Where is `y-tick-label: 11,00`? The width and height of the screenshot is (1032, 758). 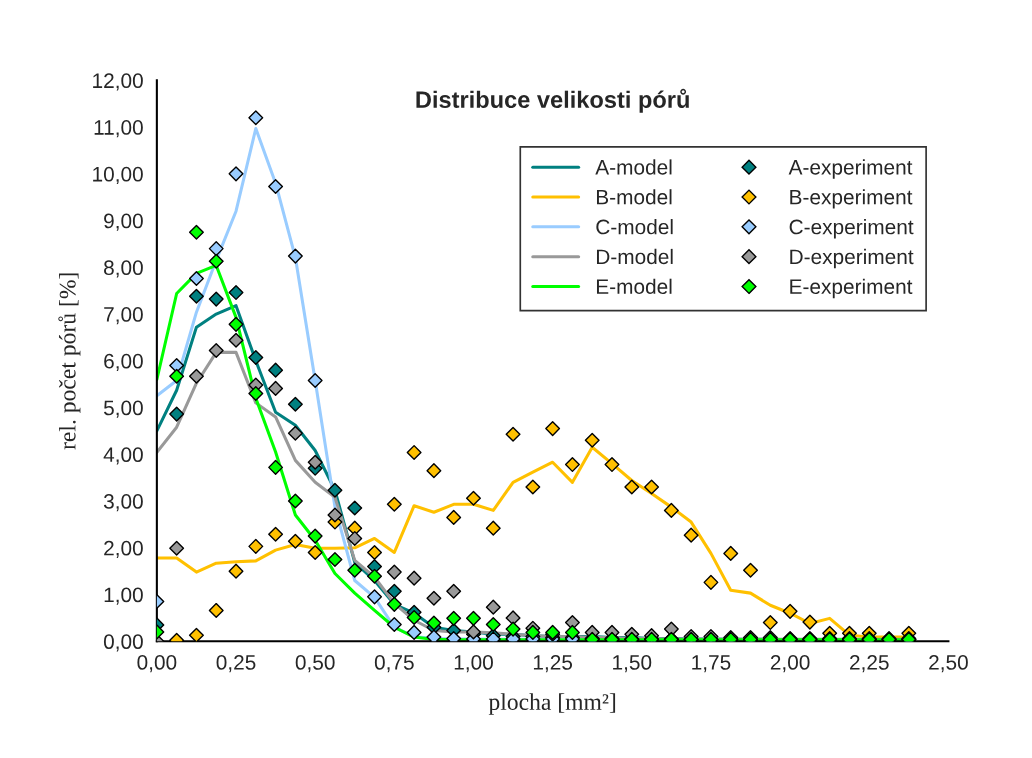
y-tick-label: 11,00 is located at coordinates (118, 129).